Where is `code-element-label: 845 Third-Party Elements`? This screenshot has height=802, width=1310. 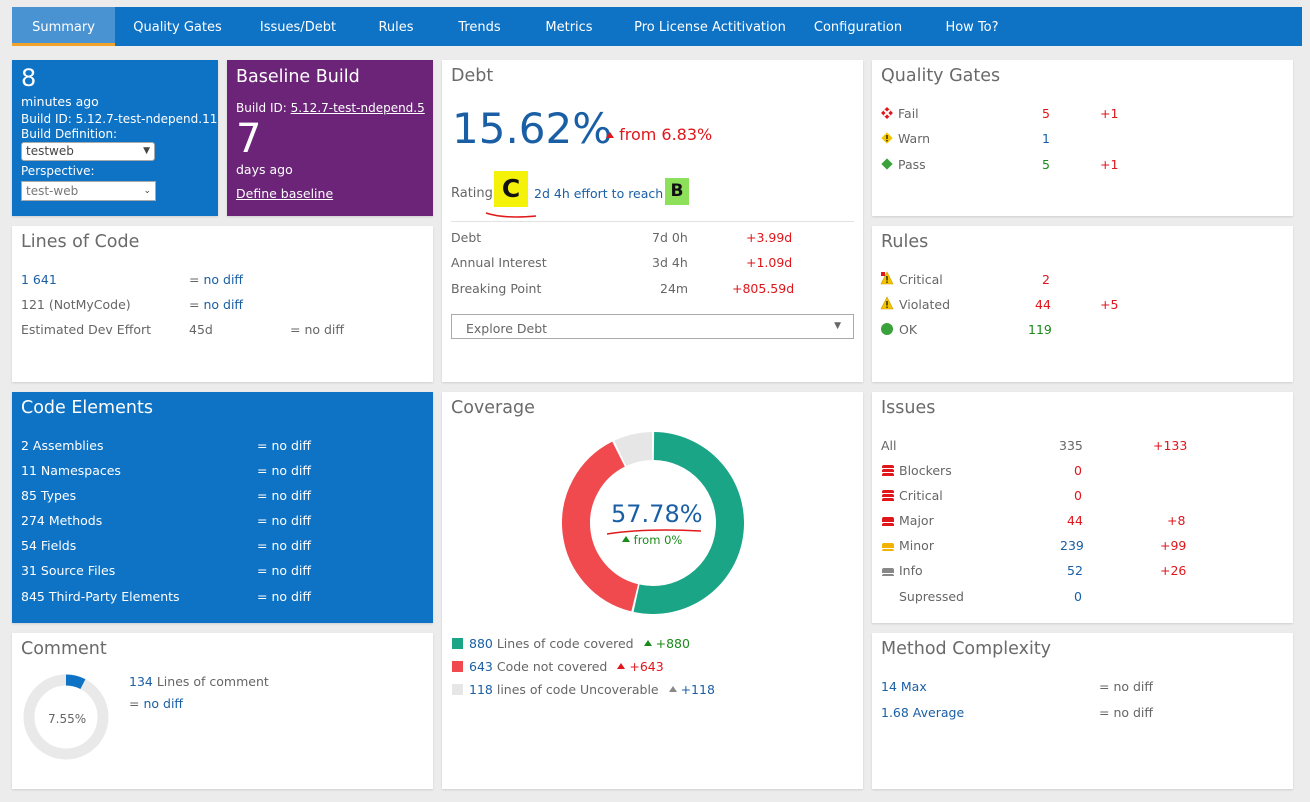
code-element-label: 845 Third-Party Elements is located at coordinates (100, 596).